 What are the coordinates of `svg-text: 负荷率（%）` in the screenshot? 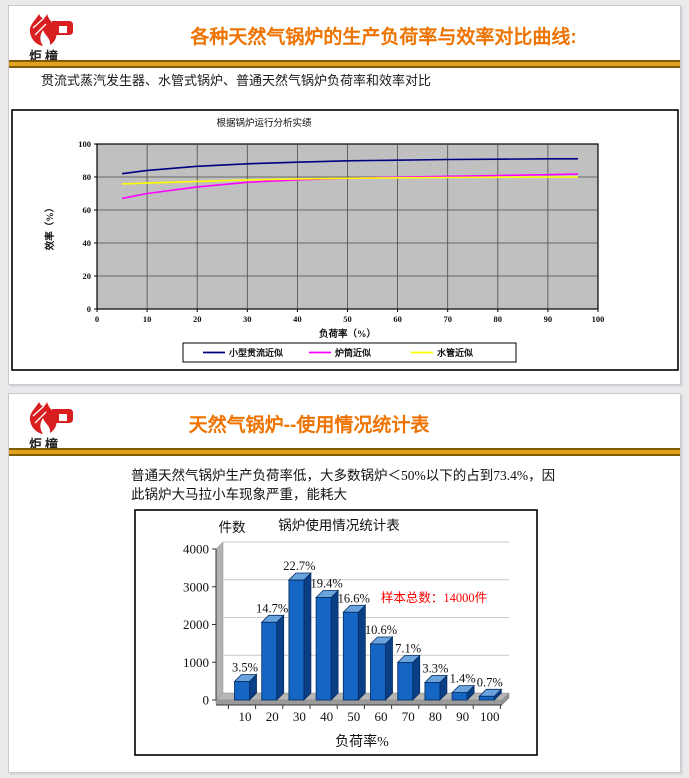 It's located at (347, 334).